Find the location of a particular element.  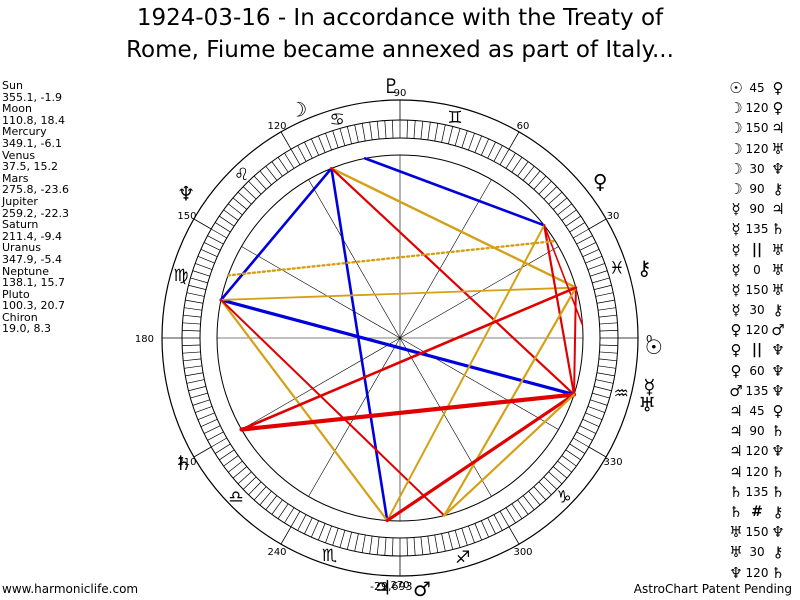

aspect-planet-b-icon: ♀ is located at coordinates (778, 108).